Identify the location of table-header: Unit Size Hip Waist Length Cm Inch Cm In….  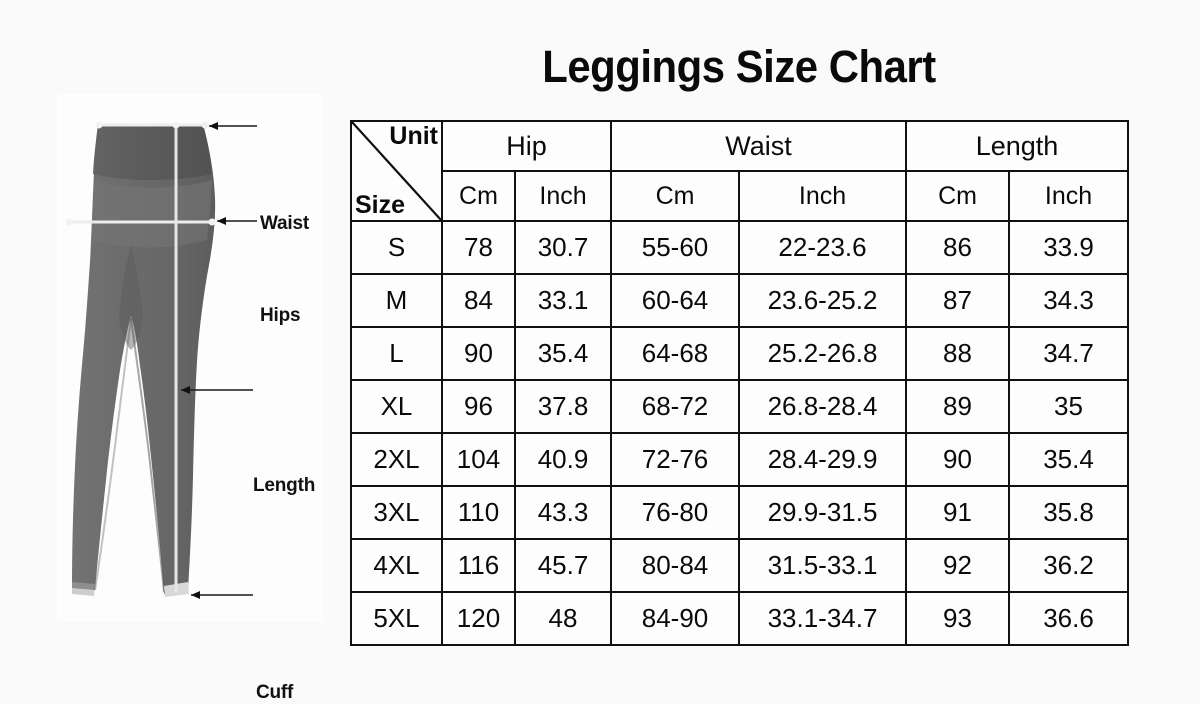
(740, 171).